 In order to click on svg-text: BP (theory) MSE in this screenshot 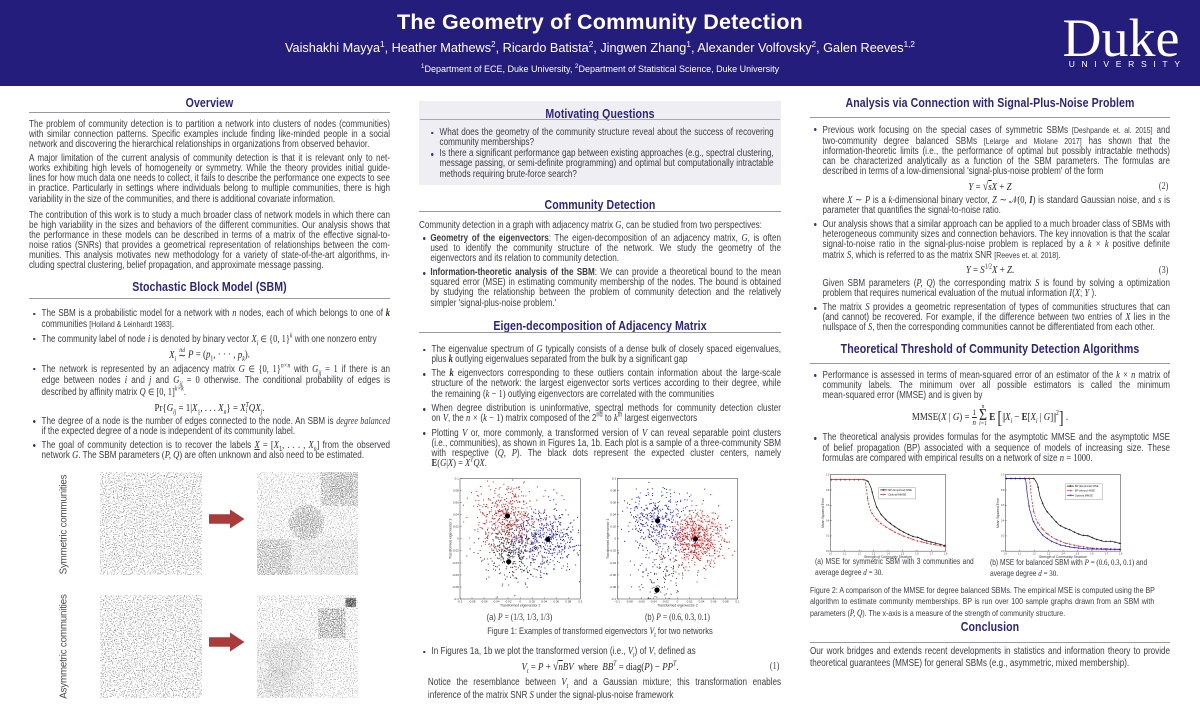, I will do `click(1085, 491)`.